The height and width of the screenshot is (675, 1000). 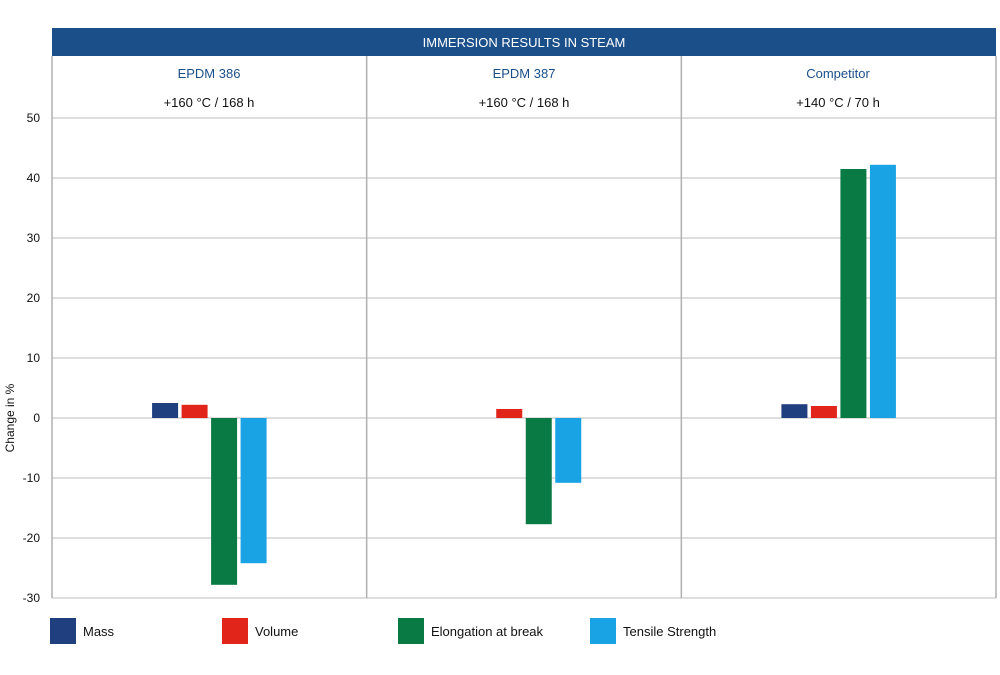 I want to click on title-band, so click(x=524, y=42).